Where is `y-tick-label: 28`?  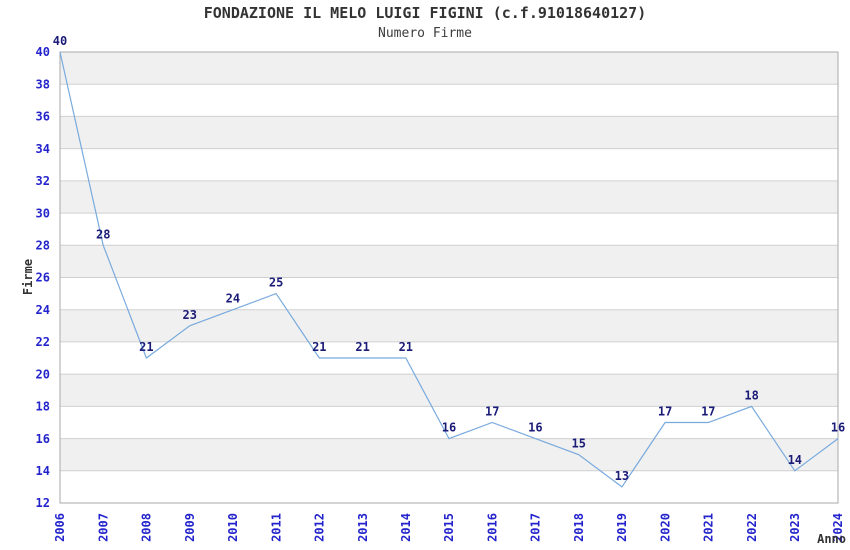
y-tick-label: 28 is located at coordinates (43, 246).